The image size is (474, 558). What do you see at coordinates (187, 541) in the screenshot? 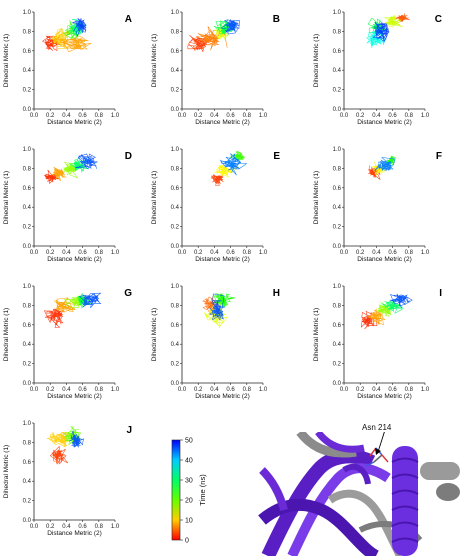
I see `colorbar-tick-label: 0` at bounding box center [187, 541].